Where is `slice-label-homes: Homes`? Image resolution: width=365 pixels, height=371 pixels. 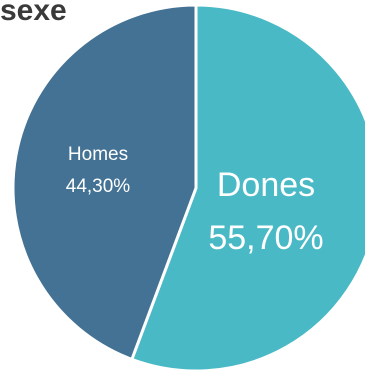
slice-label-homes: Homes is located at coordinates (98, 154).